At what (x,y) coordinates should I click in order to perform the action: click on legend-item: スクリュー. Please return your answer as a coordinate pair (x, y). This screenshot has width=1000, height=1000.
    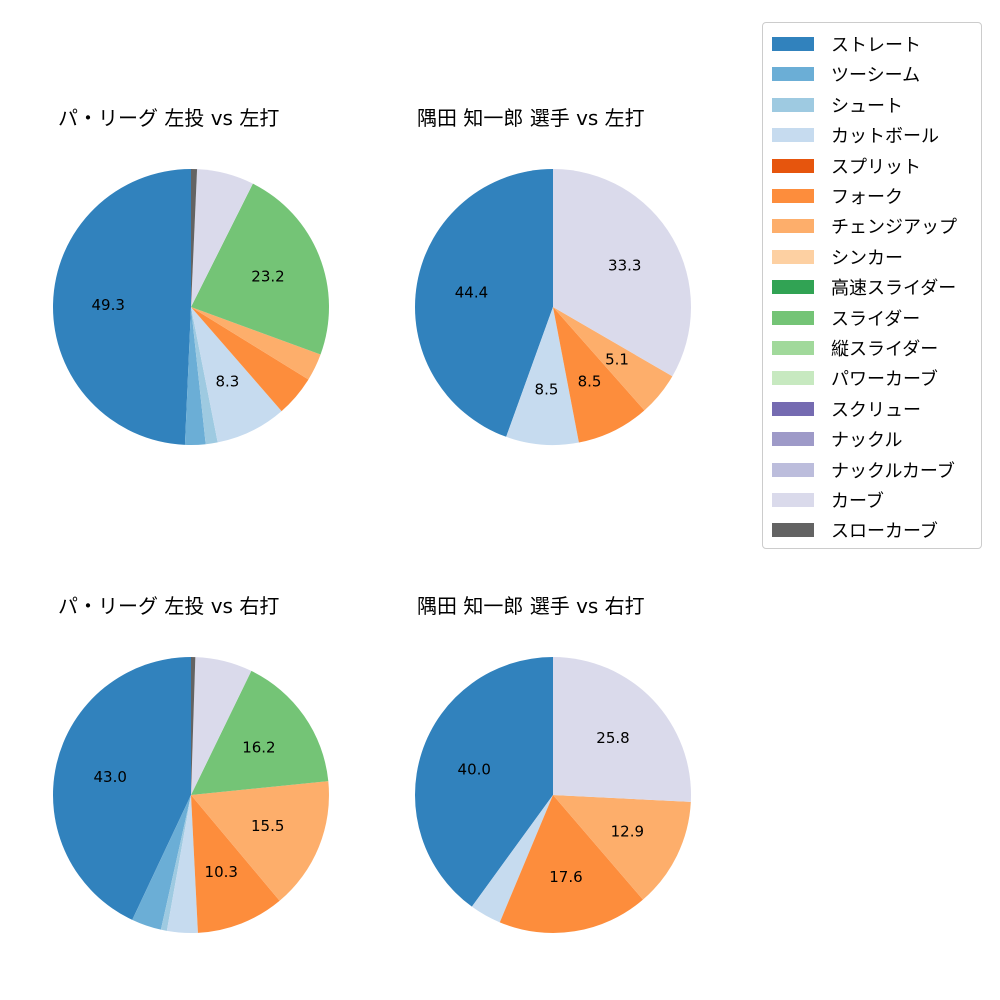
    Looking at the image, I should click on (846, 409).